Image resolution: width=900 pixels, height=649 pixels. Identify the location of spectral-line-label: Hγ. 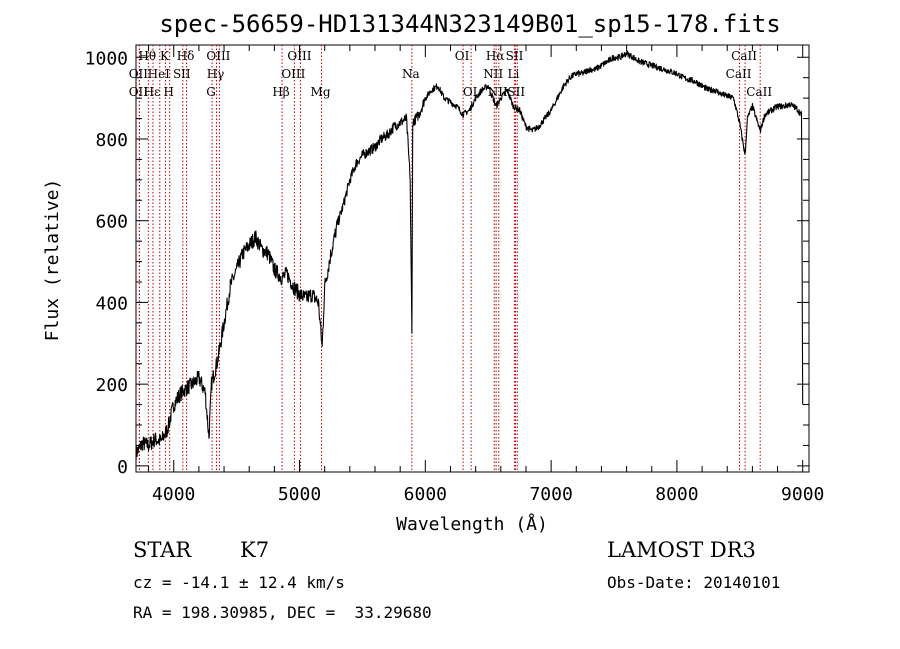
(216, 74).